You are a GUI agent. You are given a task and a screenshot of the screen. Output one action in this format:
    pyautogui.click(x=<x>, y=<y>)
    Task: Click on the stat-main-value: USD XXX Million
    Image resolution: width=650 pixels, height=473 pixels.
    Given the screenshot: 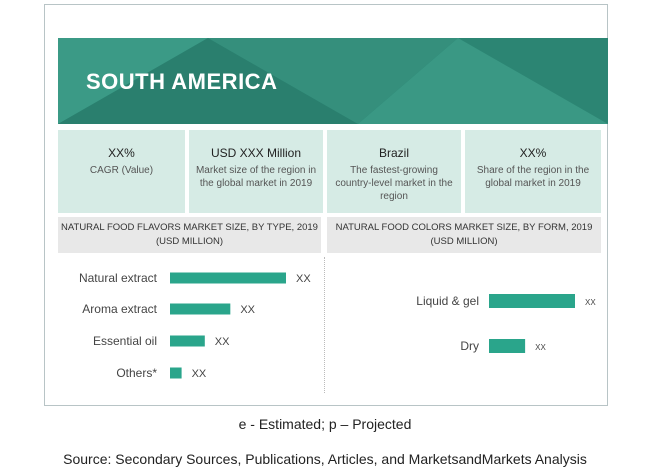 What is the action you would take?
    pyautogui.click(x=256, y=153)
    